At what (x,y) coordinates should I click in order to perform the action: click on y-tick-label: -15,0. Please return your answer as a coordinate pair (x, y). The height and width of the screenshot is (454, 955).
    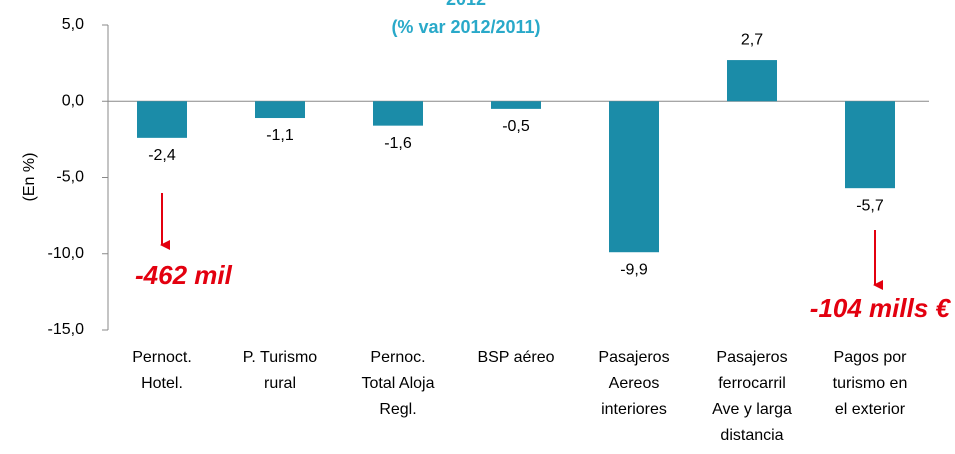
    Looking at the image, I should click on (66, 329).